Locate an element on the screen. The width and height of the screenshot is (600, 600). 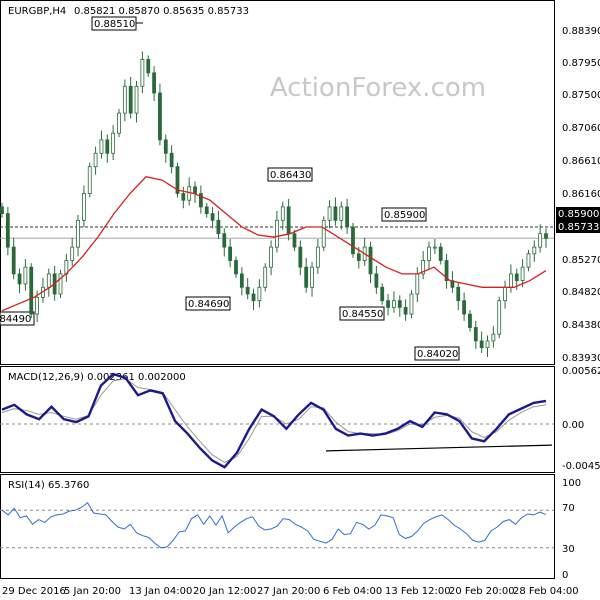
y-tick-label: 70 is located at coordinates (568, 508).